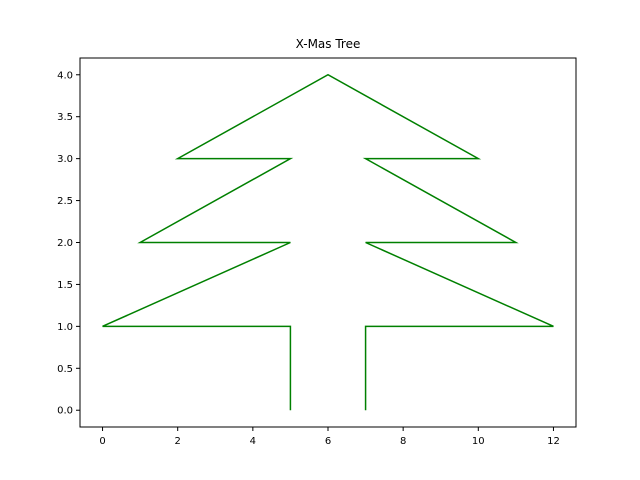 The image size is (640, 480). Describe the element at coordinates (65, 159) in the screenshot. I see `y-tick-label: 3.0` at that location.